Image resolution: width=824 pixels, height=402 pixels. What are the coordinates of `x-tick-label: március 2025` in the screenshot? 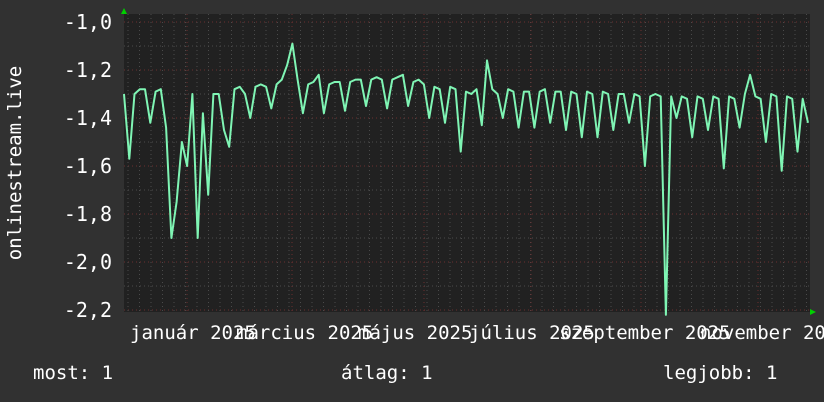 It's located at (304, 333).